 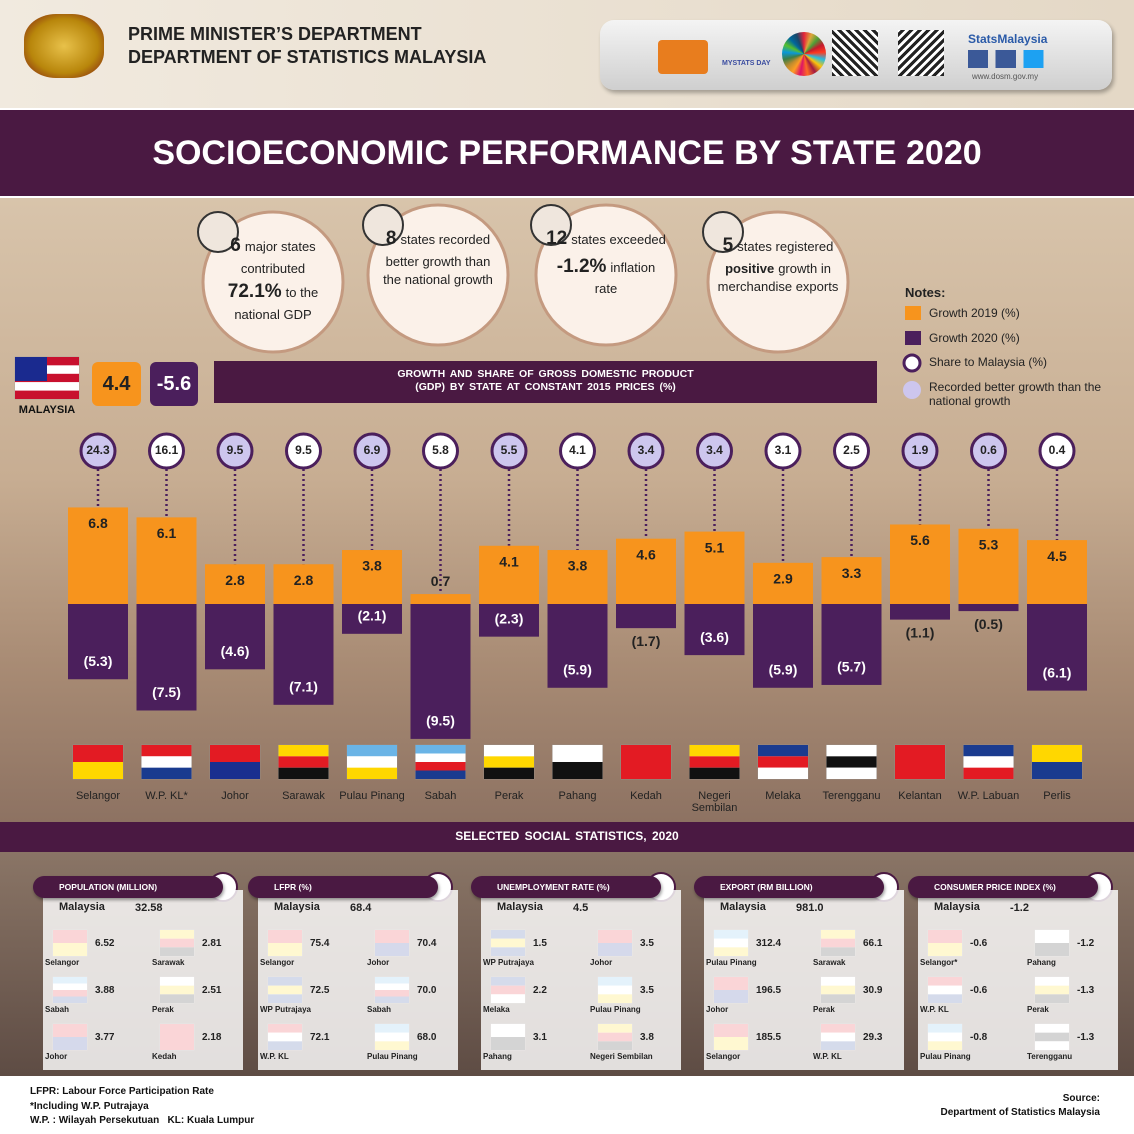 I want to click on highlight-lead: 8, so click(x=391, y=238).